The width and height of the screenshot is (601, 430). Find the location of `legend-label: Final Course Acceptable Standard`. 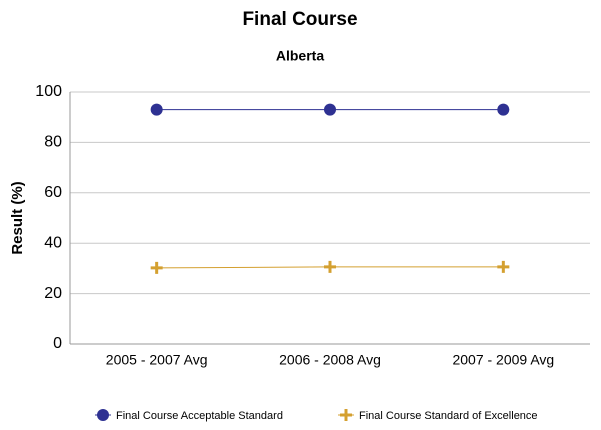

legend-label: Final Course Acceptable Standard is located at coordinates (199, 416).